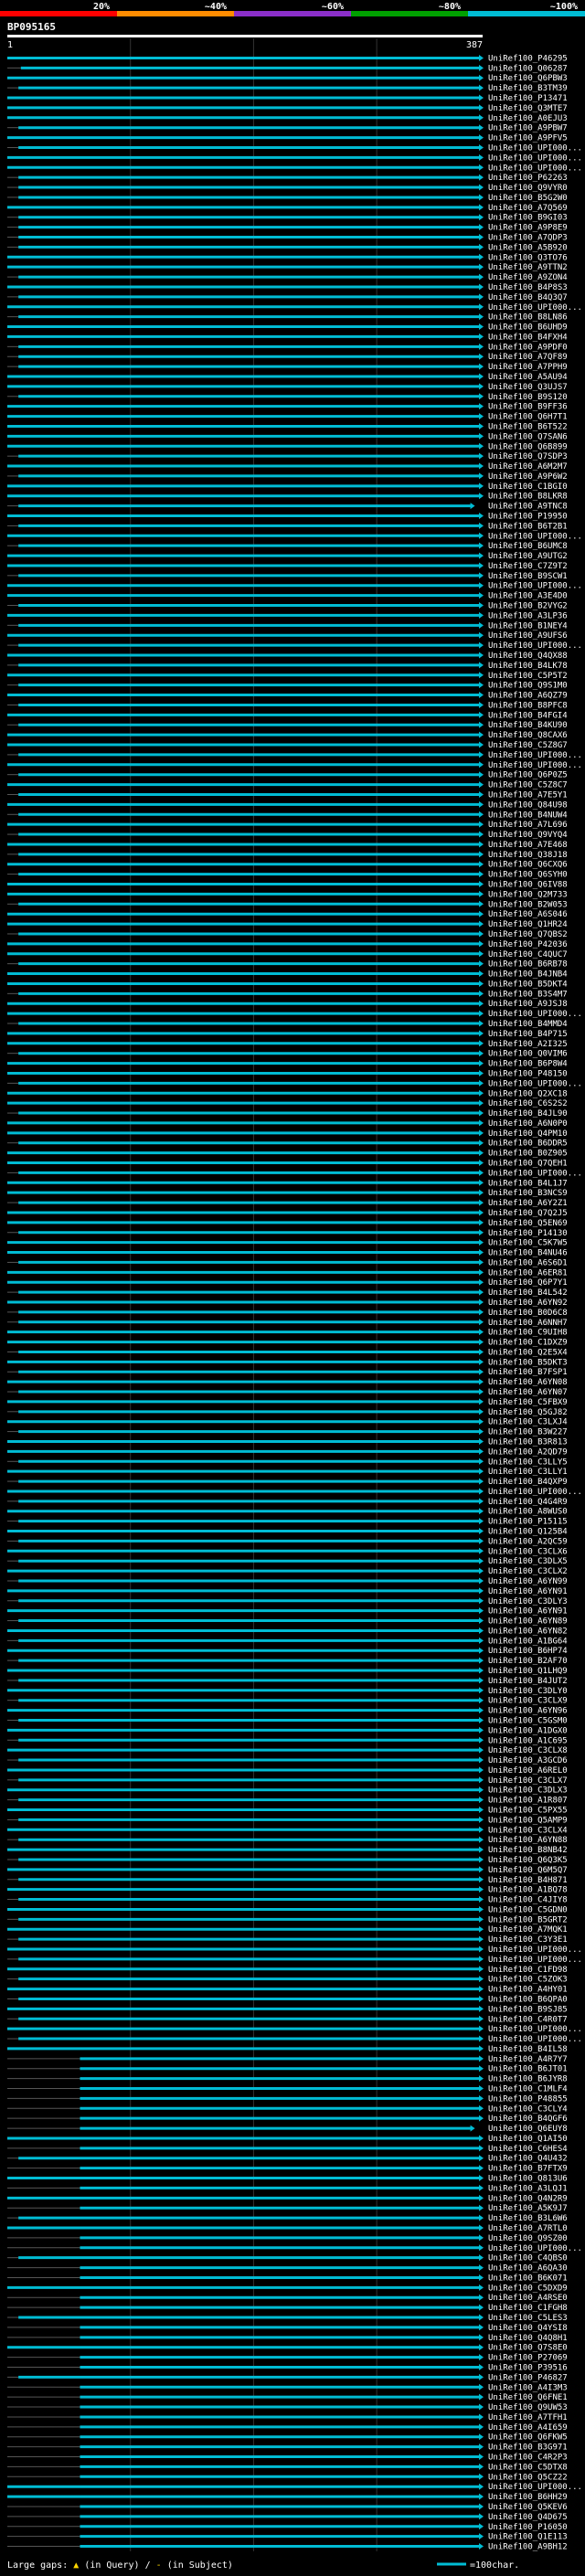 This screenshot has height=2576, width=585. What do you see at coordinates (528, 377) in the screenshot?
I see `hit-label: UniRef100_A5AU94` at bounding box center [528, 377].